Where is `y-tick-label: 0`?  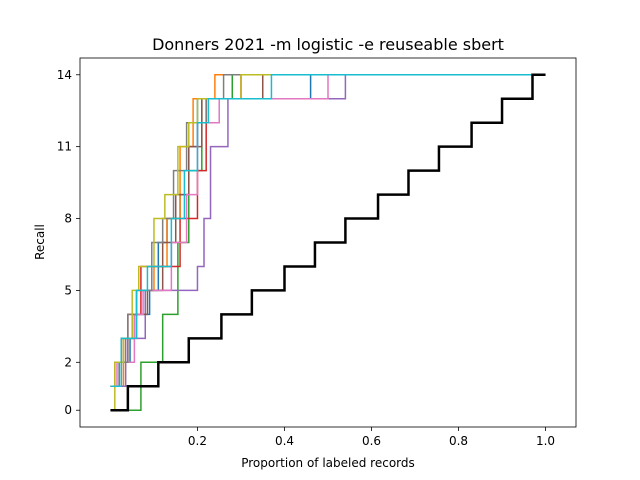 y-tick-label: 0 is located at coordinates (68, 410).